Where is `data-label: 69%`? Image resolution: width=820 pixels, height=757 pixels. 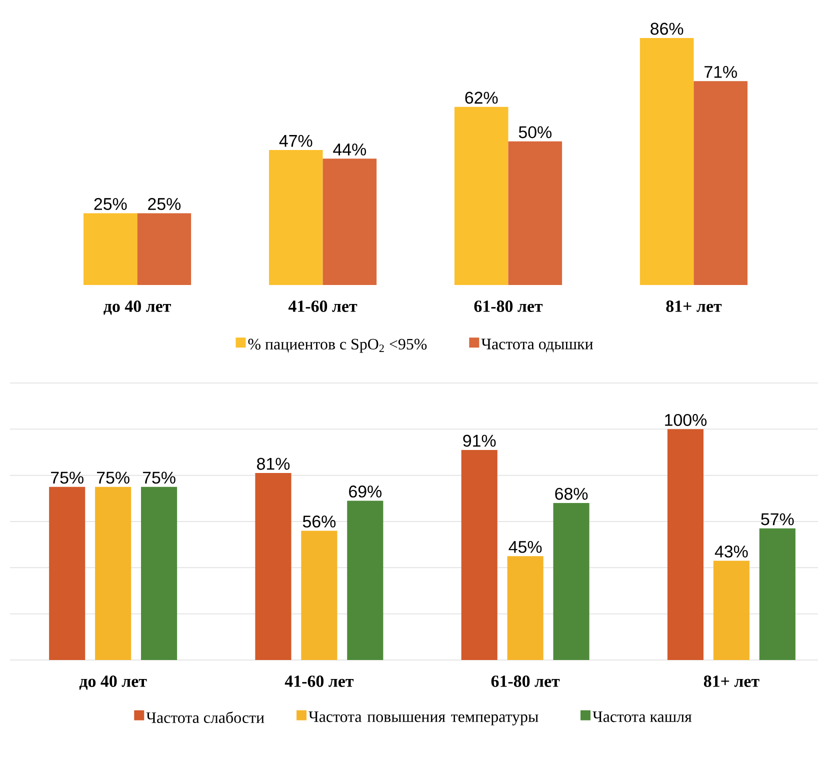 data-label: 69% is located at coordinates (365, 492).